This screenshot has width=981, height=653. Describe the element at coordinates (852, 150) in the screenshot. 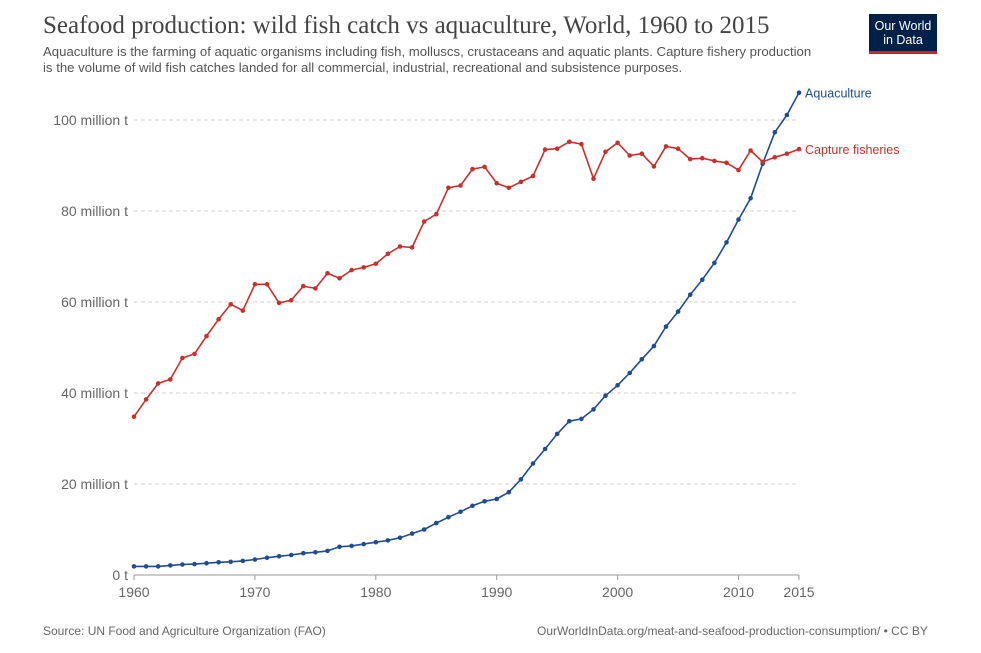

I see `capture-fisheries-label: Capture fisheries` at that location.